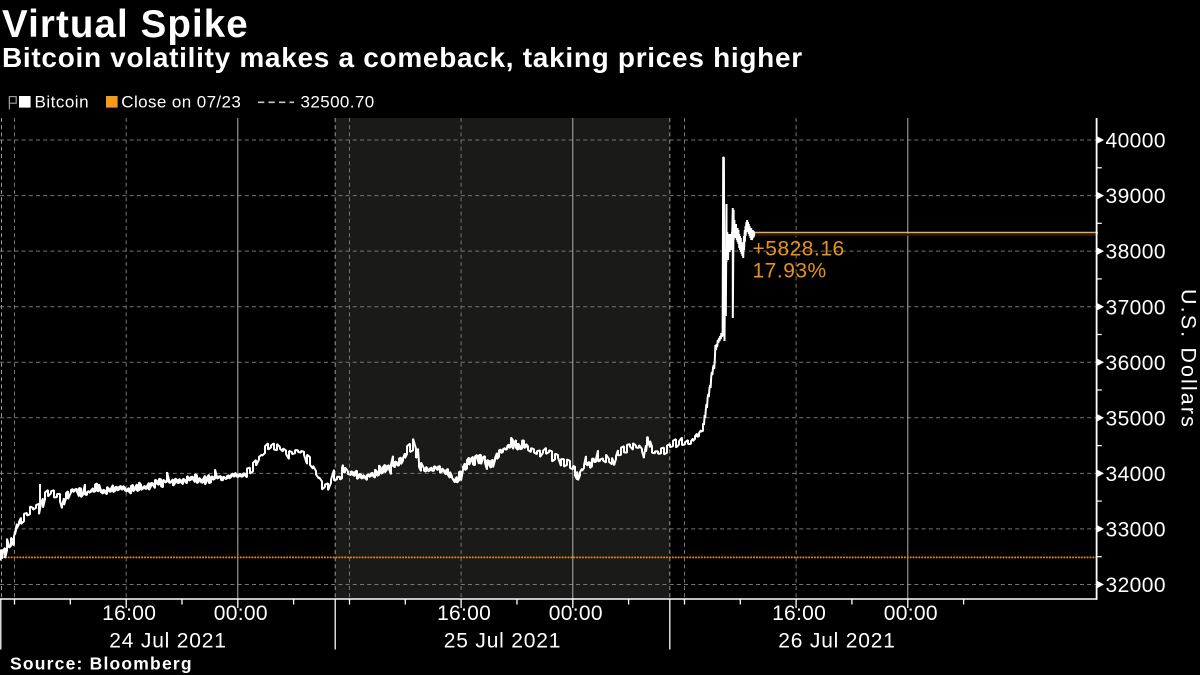  Describe the element at coordinates (836, 641) in the screenshot. I see `svg-text: 26 Jul 2021` at that location.